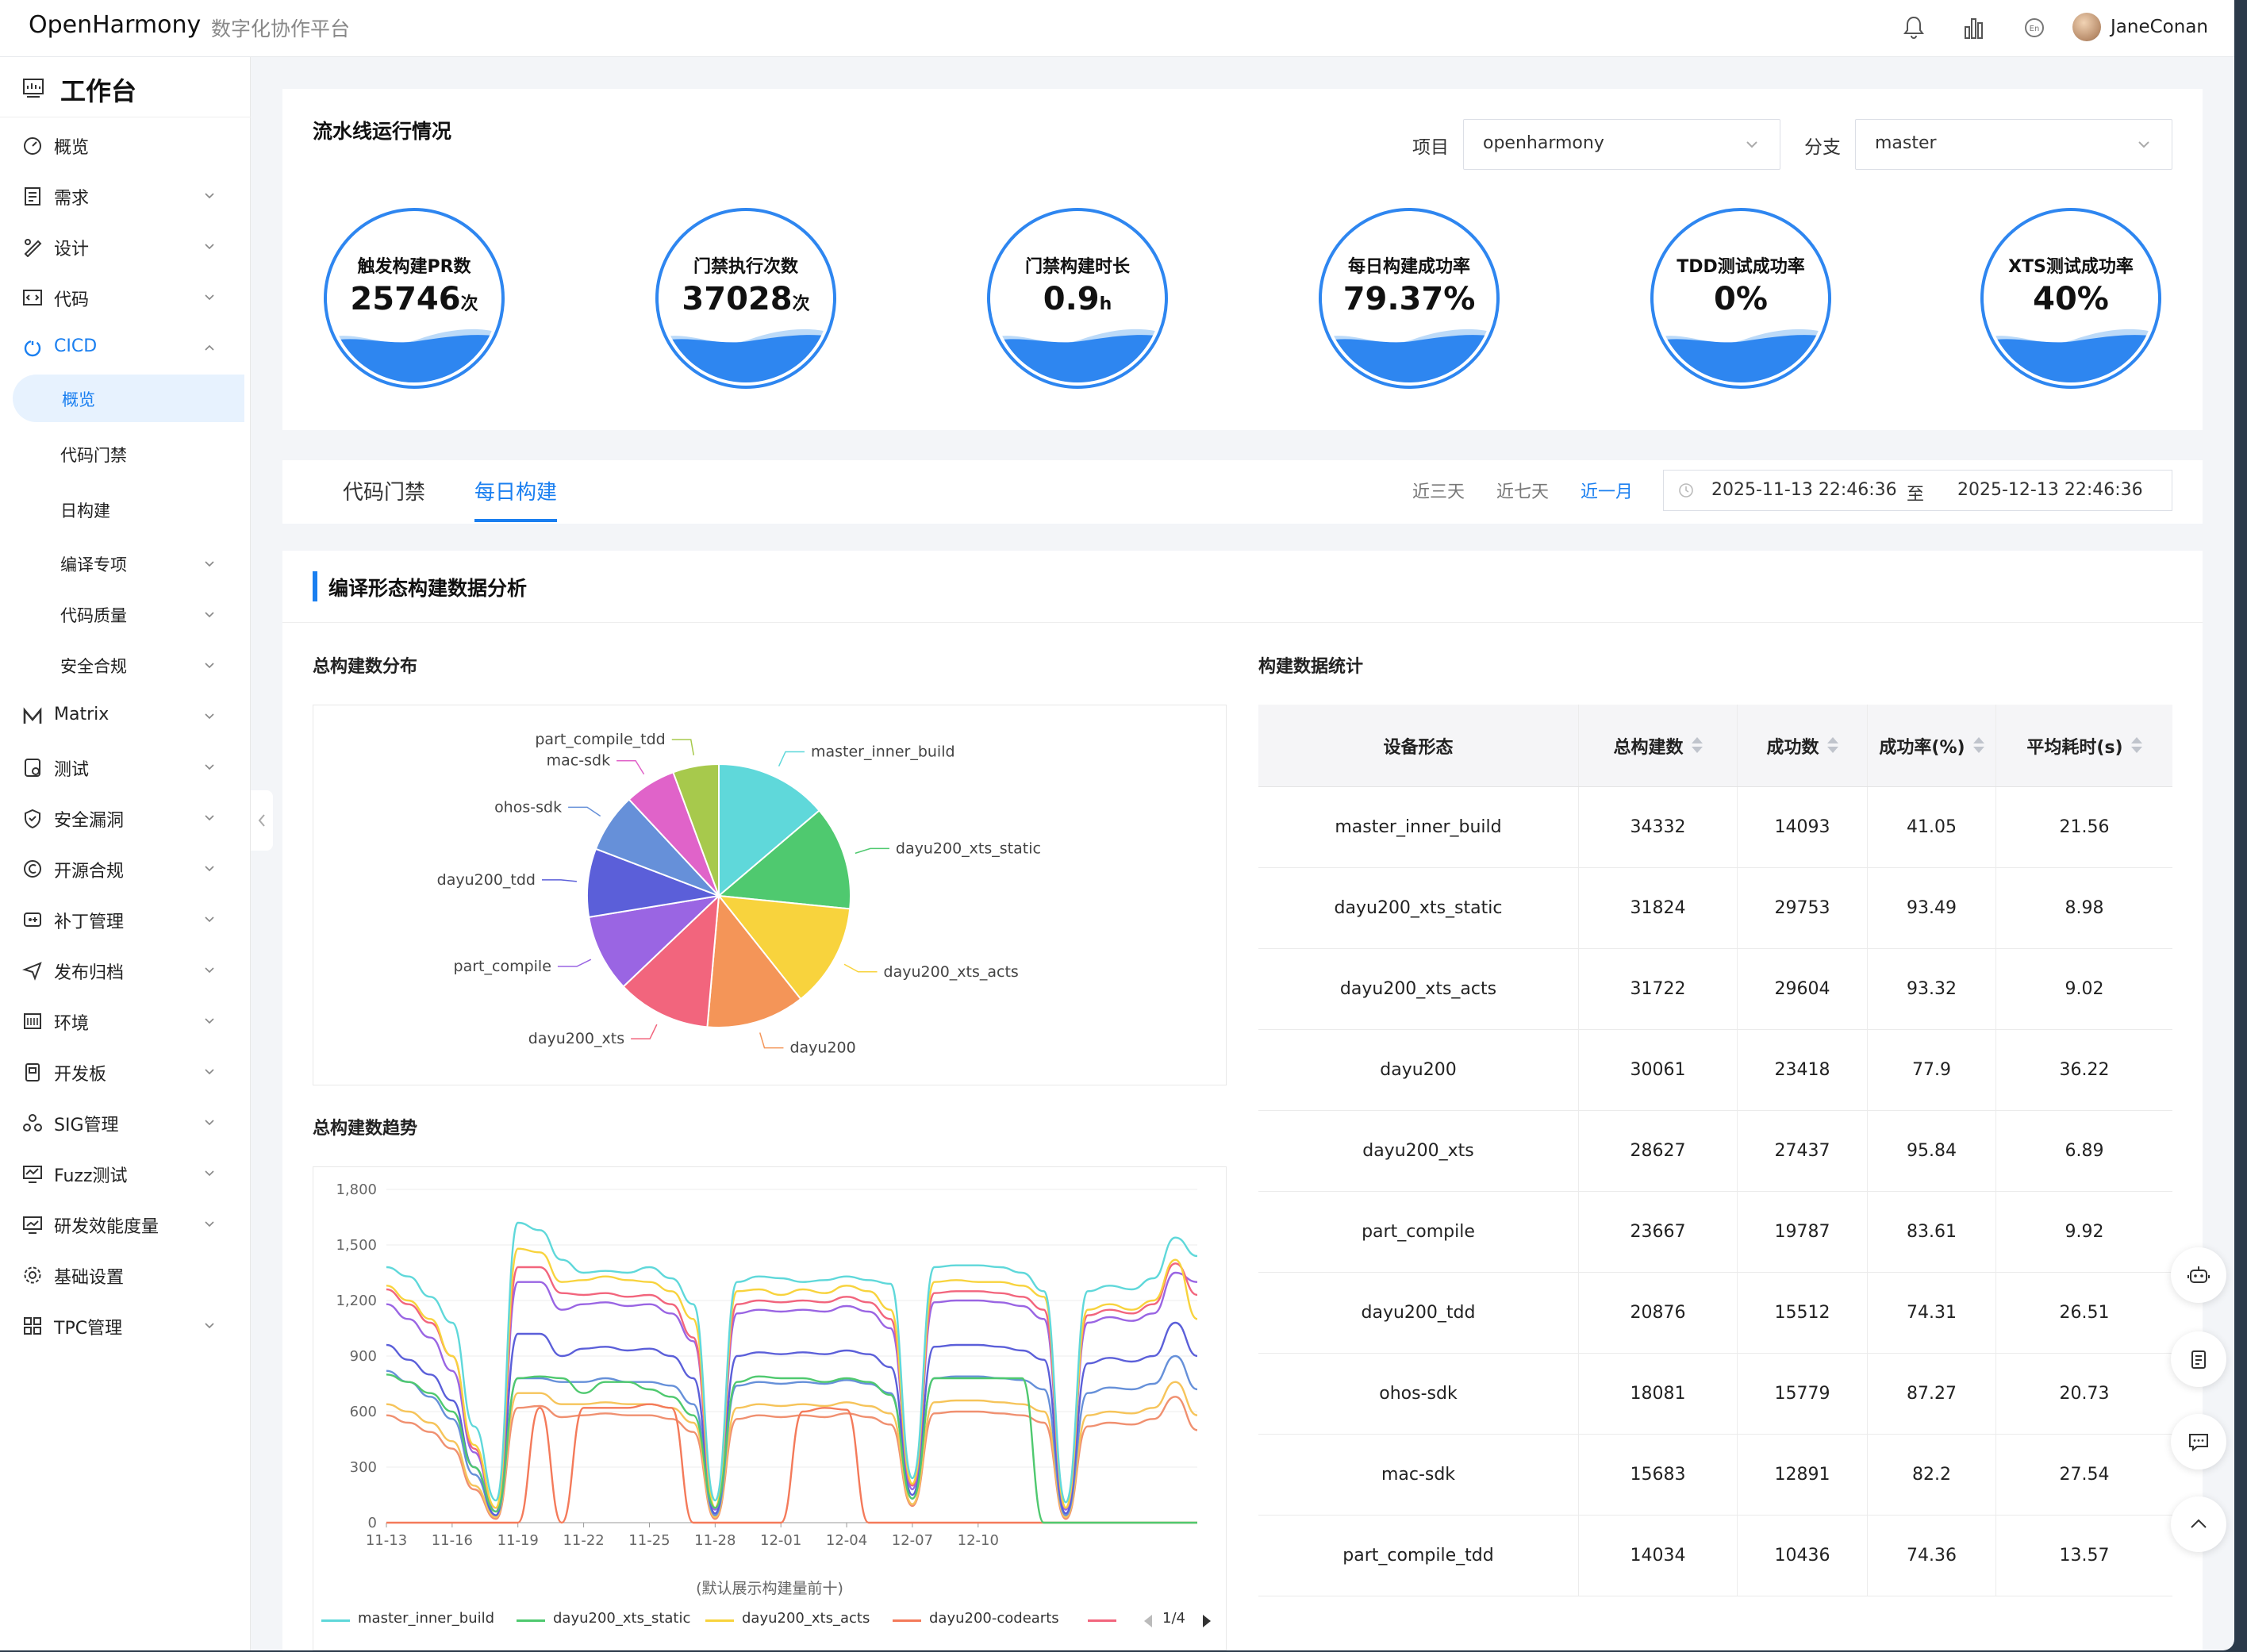  What do you see at coordinates (1804, 490) in the screenshot?
I see `date-start: 2025-11-13 22:46:36` at bounding box center [1804, 490].